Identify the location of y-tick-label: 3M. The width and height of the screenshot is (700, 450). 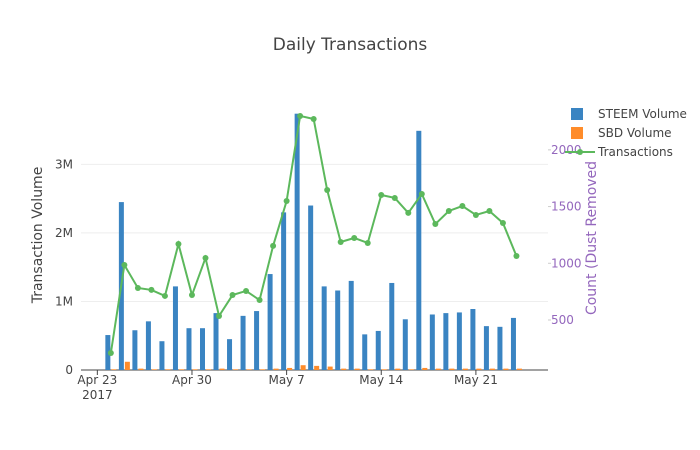
(64, 164).